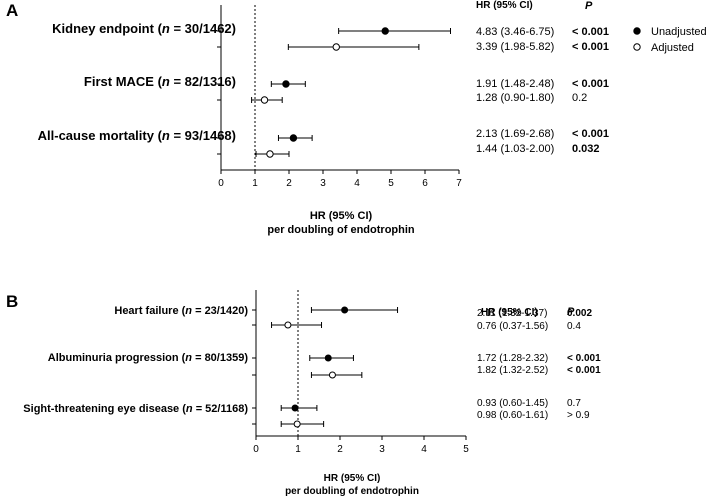 This screenshot has width=708, height=500. Describe the element at coordinates (220, 311) in the screenshot. I see `row-label-count: = 23/1420)` at that location.